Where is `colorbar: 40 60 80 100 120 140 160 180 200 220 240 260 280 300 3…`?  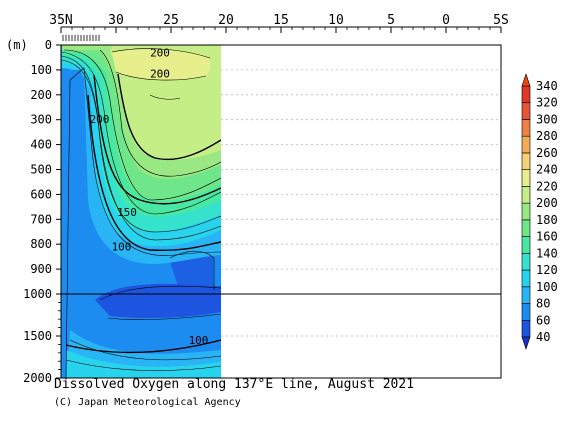
colorbar: 40 60 80 100 120 140 160 180 200 220 240 260 280 300 3… is located at coordinates (539, 211).